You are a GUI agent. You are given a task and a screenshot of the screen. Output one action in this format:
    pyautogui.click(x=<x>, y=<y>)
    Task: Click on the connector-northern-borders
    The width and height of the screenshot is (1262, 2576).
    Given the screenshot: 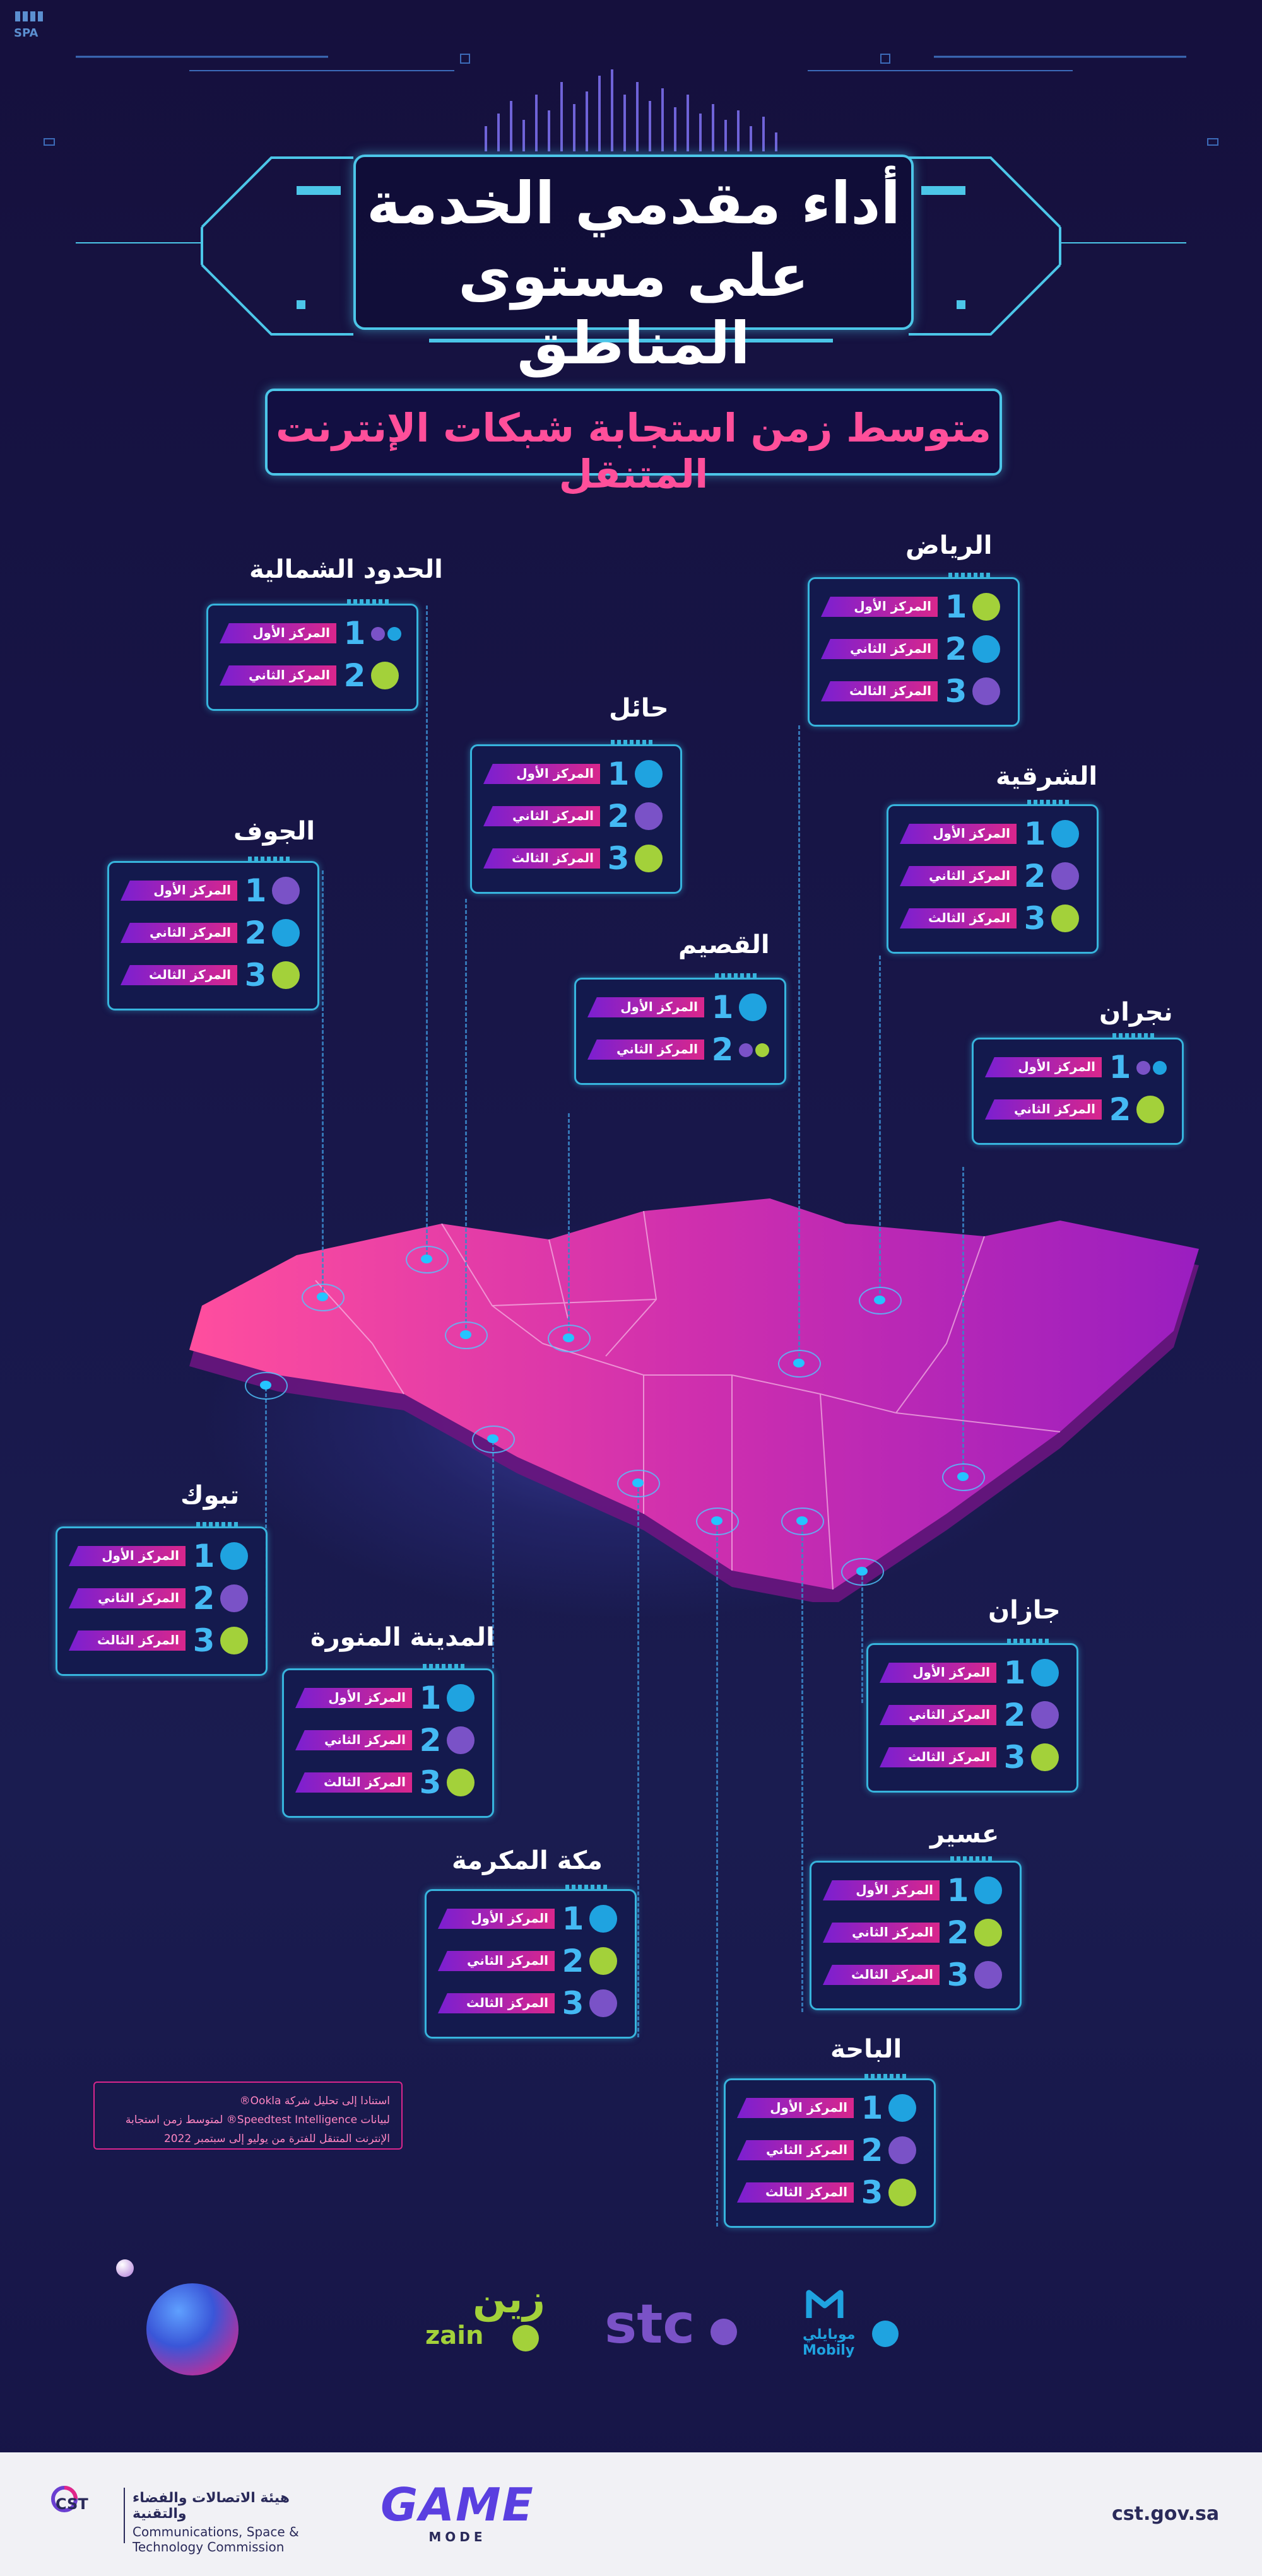 What is the action you would take?
    pyautogui.click(x=427, y=934)
    